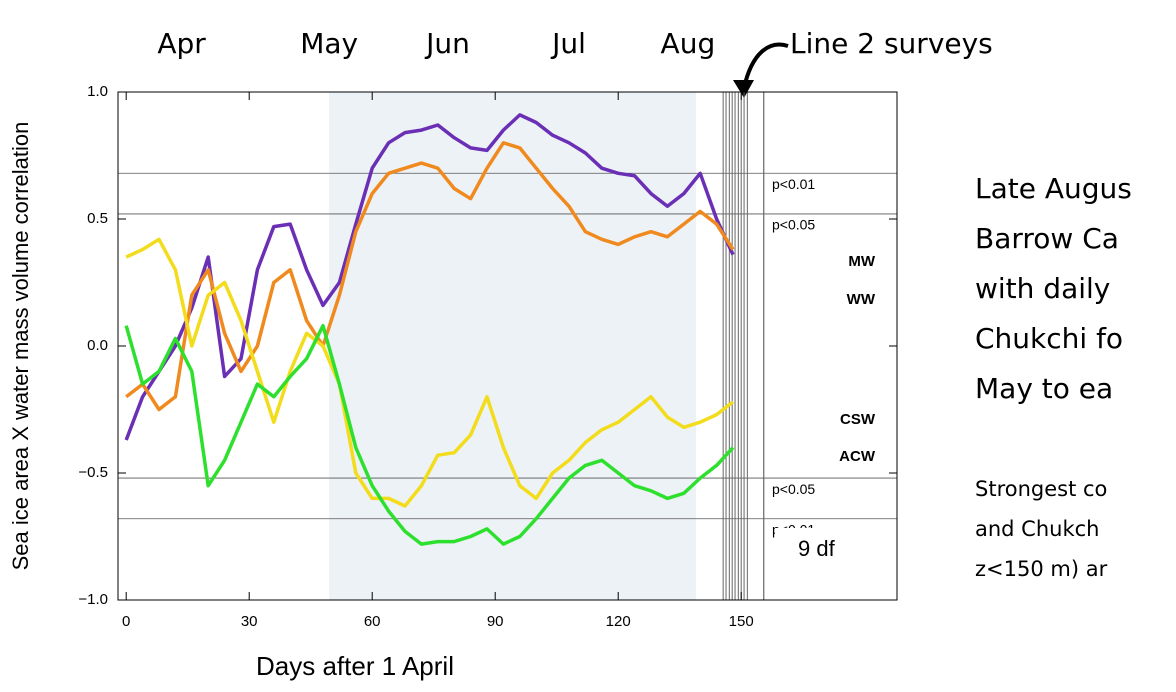 This screenshot has width=1176, height=692. What do you see at coordinates (97, 218) in the screenshot?
I see `y-tick-label: 0.5` at bounding box center [97, 218].